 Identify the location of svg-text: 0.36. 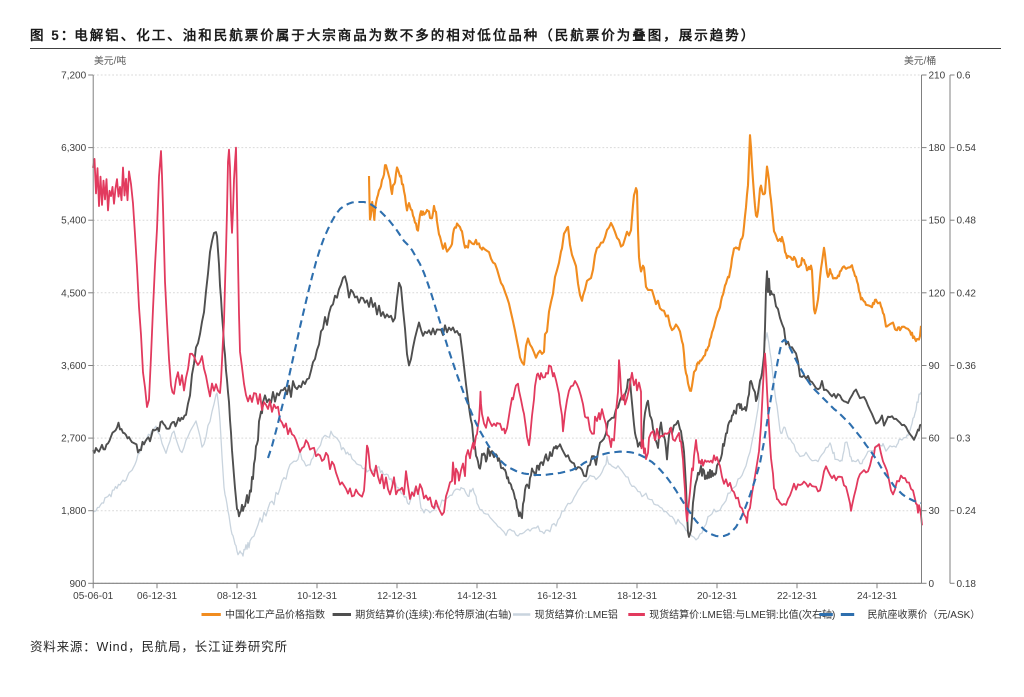
(967, 366).